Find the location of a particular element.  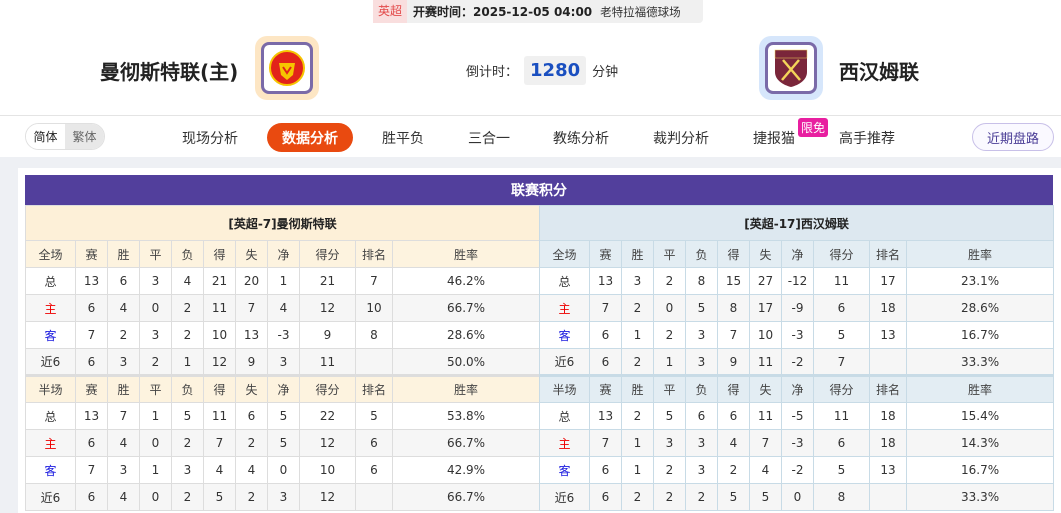

stat-cell: 42.9% is located at coordinates (466, 470).